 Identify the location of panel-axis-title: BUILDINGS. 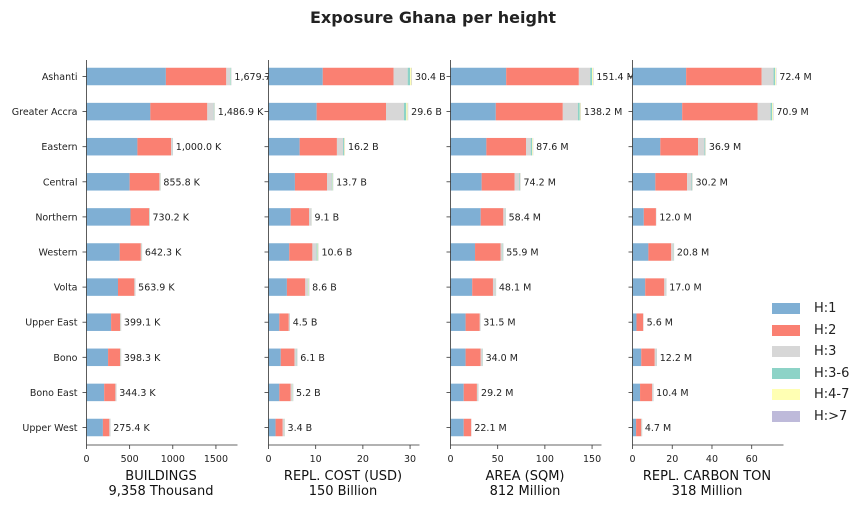
(161, 476).